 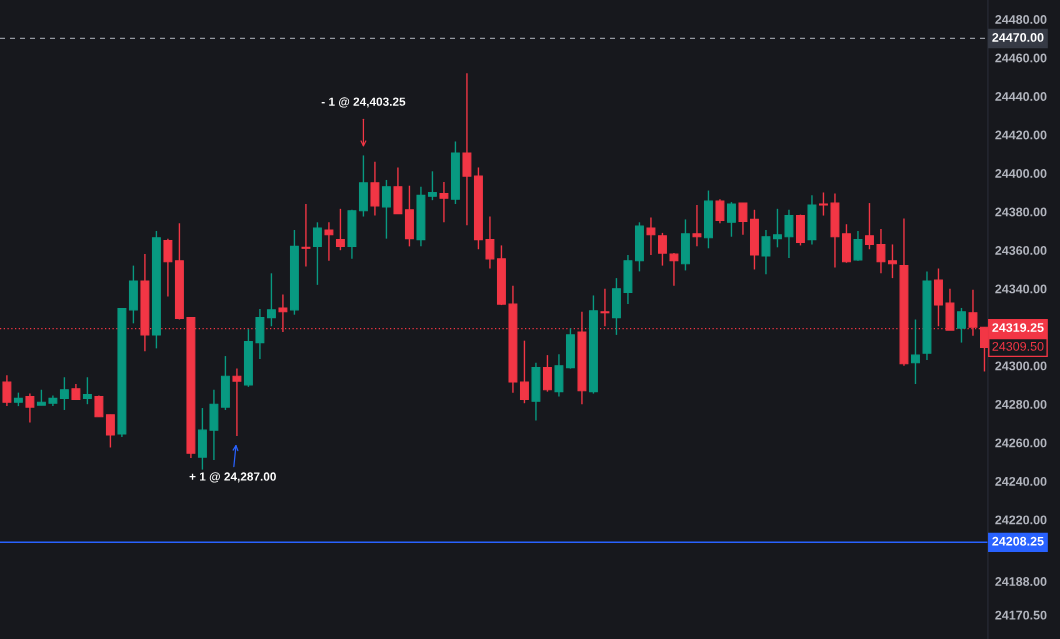 What do you see at coordinates (1021, 289) in the screenshot?
I see `y-tick-label: 24340.00` at bounding box center [1021, 289].